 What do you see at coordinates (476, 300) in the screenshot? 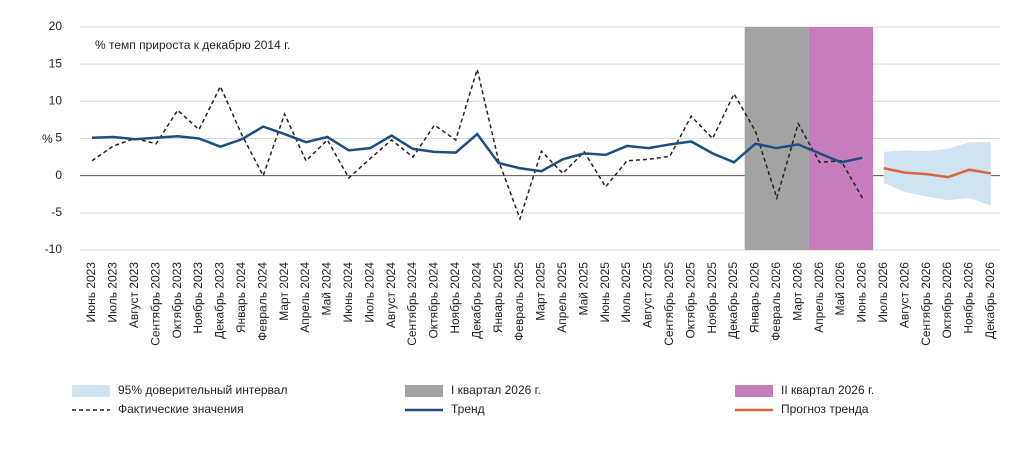
I see `x-tick-label: Декабрь 2024` at bounding box center [476, 300].